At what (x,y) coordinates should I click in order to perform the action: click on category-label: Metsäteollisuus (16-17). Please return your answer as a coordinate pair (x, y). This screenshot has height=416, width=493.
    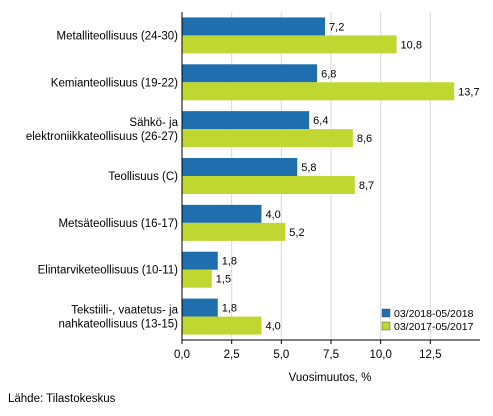
    Looking at the image, I should click on (118, 224).